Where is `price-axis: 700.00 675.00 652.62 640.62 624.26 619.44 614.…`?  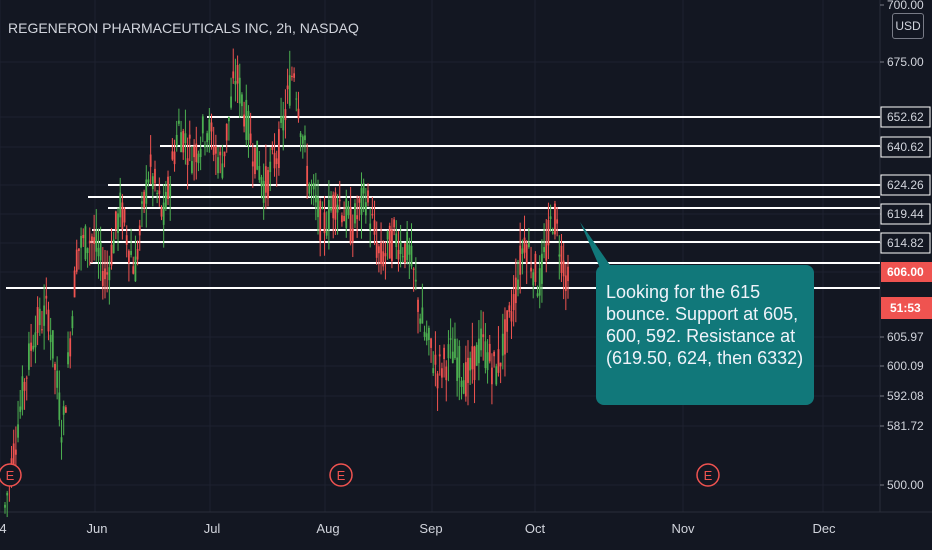 price-axis: 700.00 675.00 652.62 640.62 624.26 619.44 614.… is located at coordinates (906, 246).